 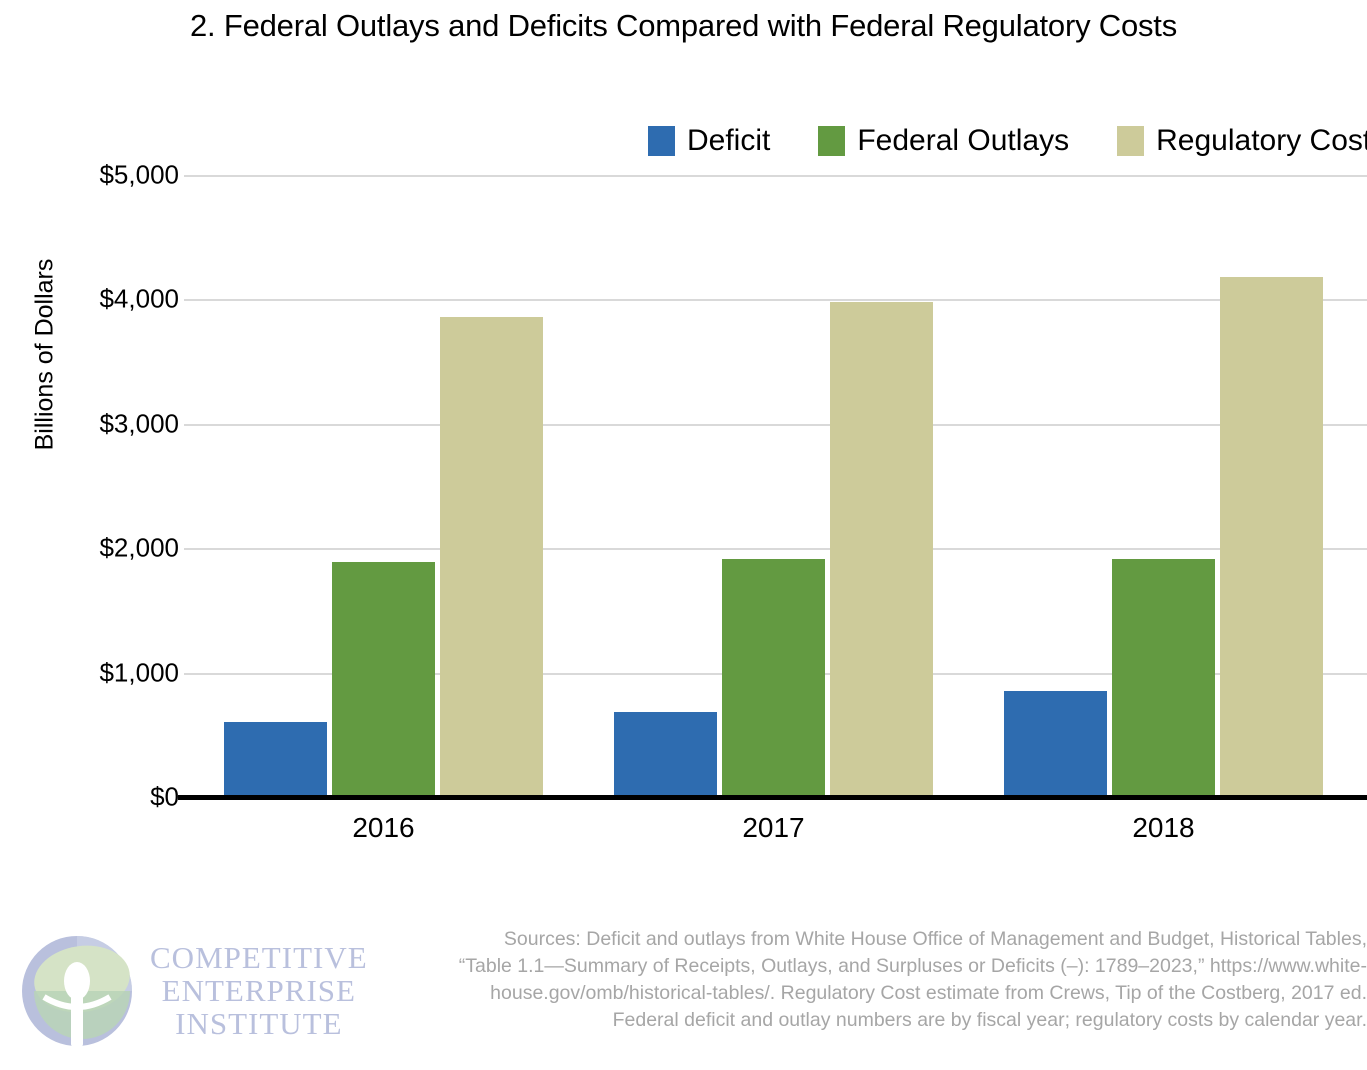 I want to click on bar-deficit-2017, so click(x=665, y=754).